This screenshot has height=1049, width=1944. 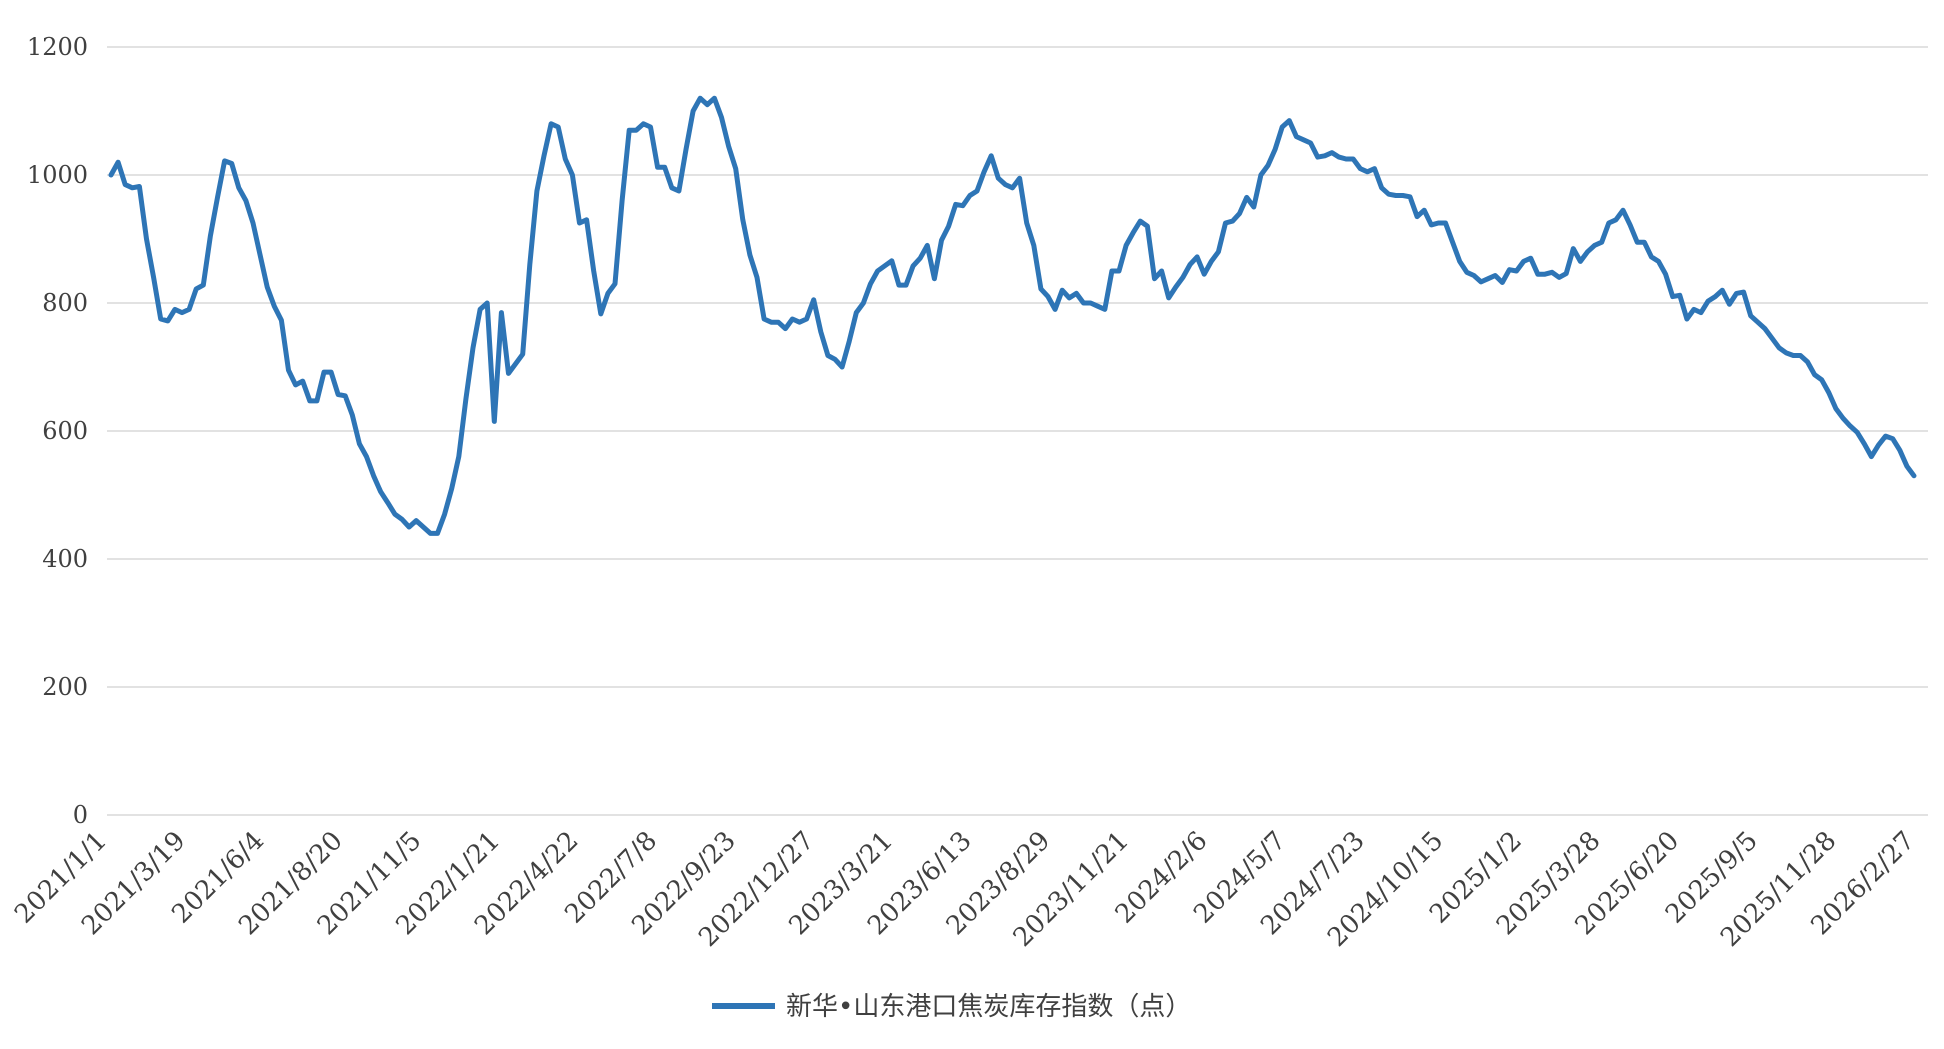 What do you see at coordinates (65, 303) in the screenshot?
I see `y-tick-label: 800` at bounding box center [65, 303].